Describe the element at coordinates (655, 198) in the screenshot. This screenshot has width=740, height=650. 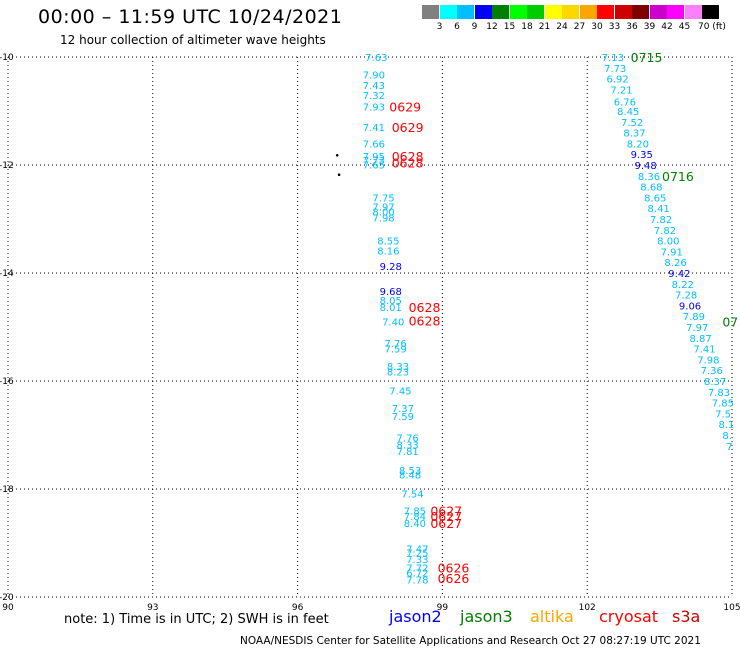
I see `wave-height-label: 8.65` at that location.